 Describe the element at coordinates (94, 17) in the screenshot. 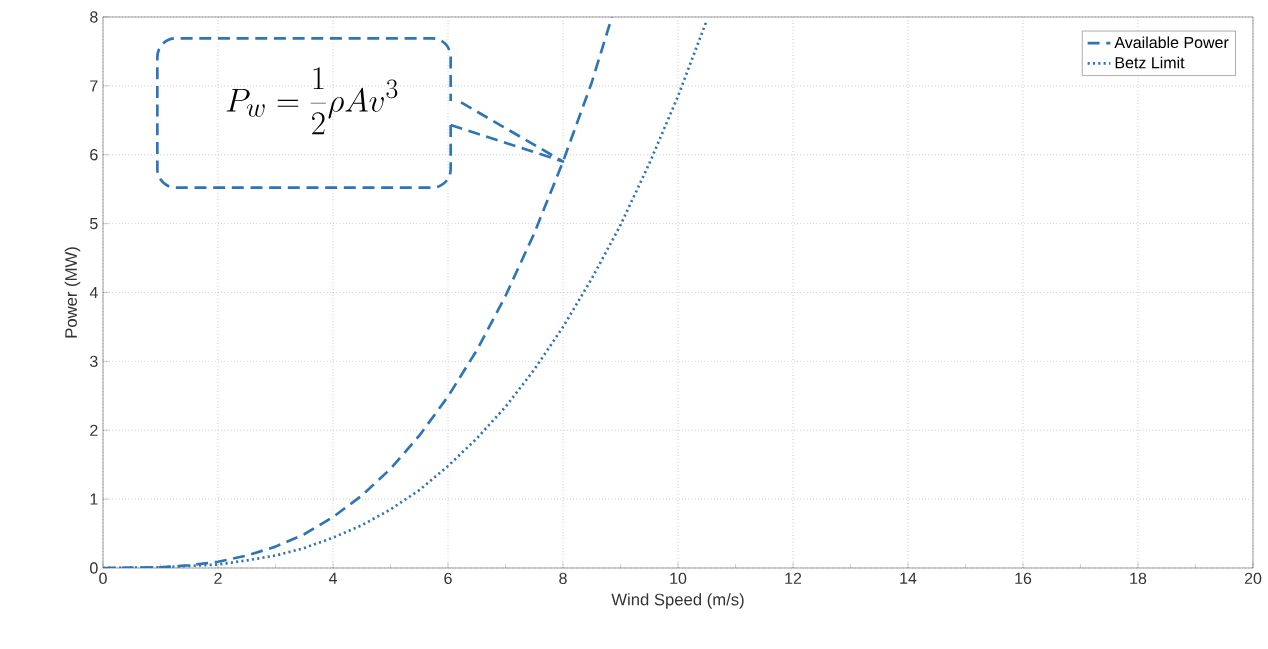

I see `y-tick-label: 8` at that location.